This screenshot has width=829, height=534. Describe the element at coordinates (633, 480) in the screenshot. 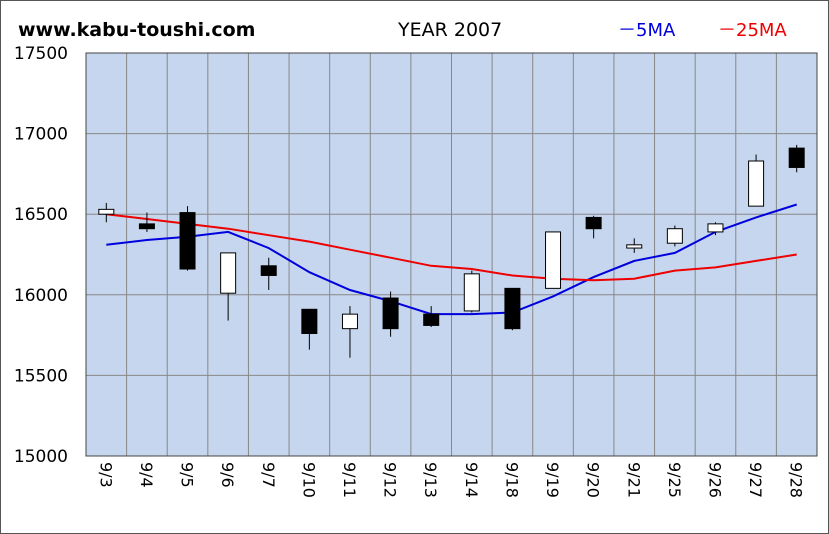

I see `x-tick-label: 9/21` at that location.